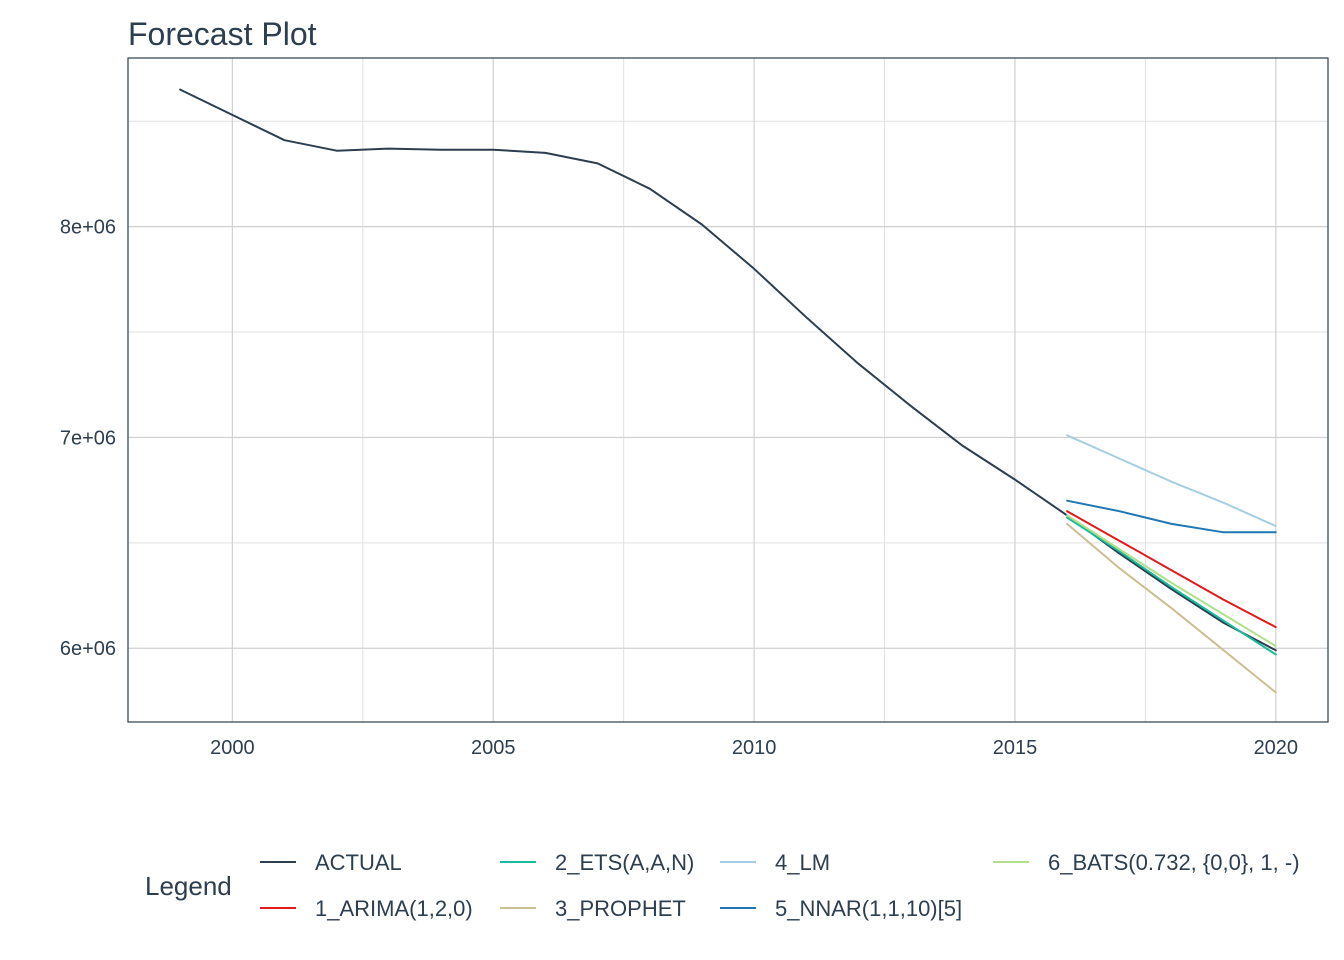  I want to click on x-tick-label: 2005, so click(493, 748).